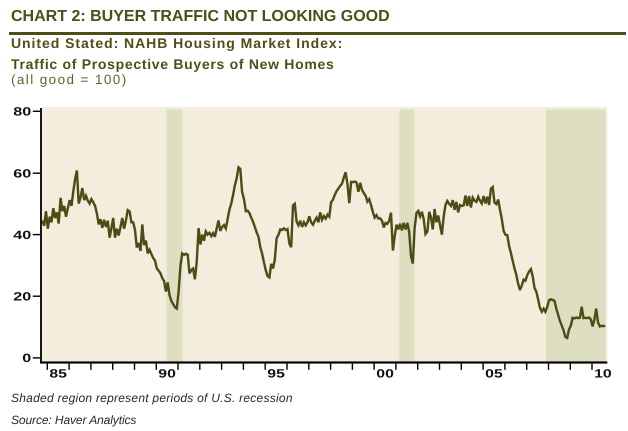  Describe the element at coordinates (22, 297) in the screenshot. I see `svg-text: 20` at that location.